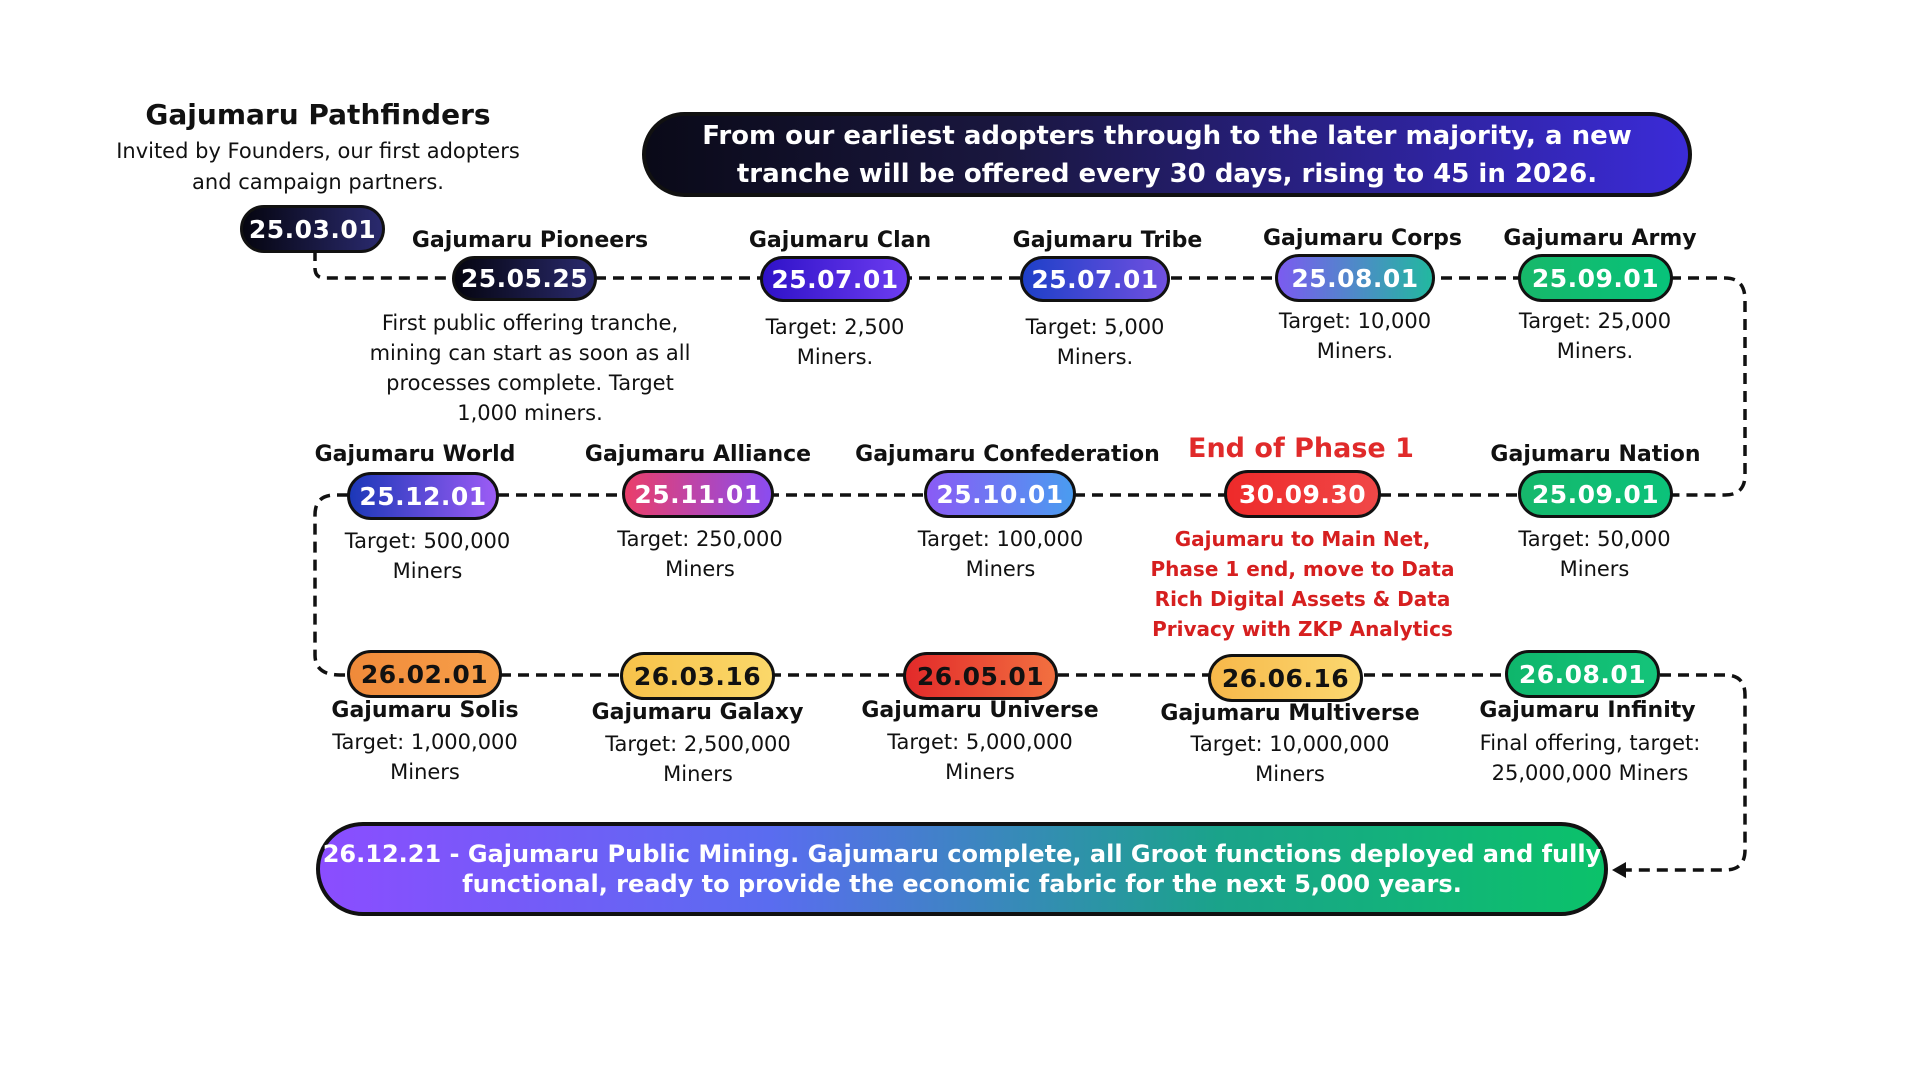 This screenshot has height=1080, width=1920. What do you see at coordinates (424, 674) in the screenshot?
I see `solis-date-badge: 26.02.01` at bounding box center [424, 674].